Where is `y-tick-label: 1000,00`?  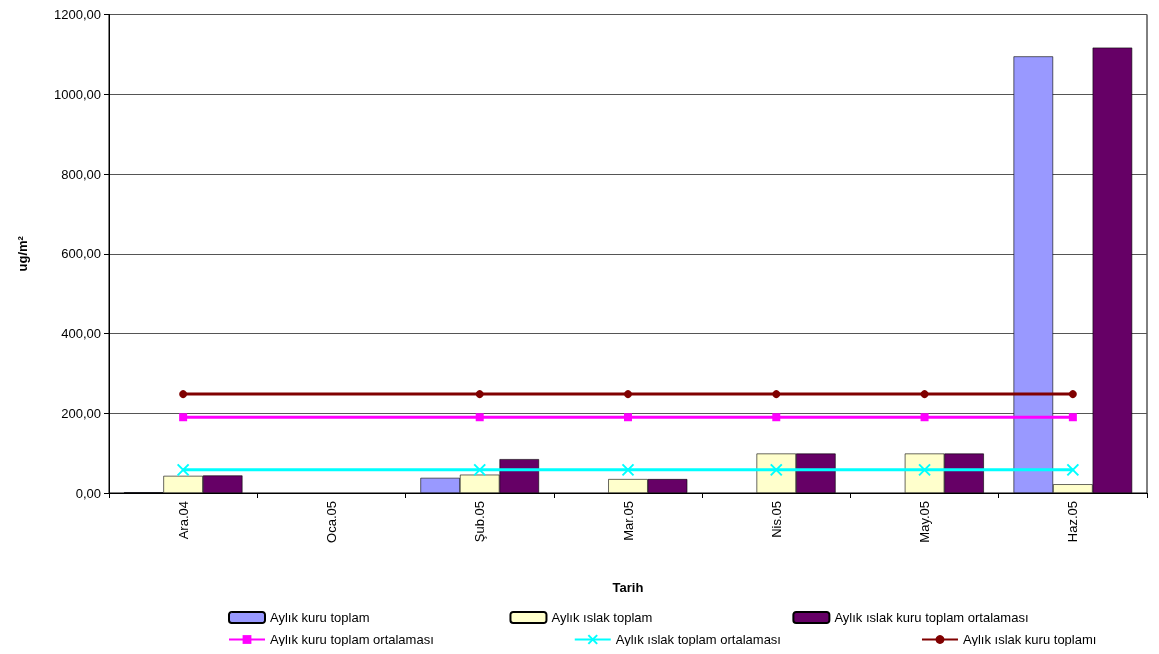
y-tick-label: 1000,00 is located at coordinates (77, 94).